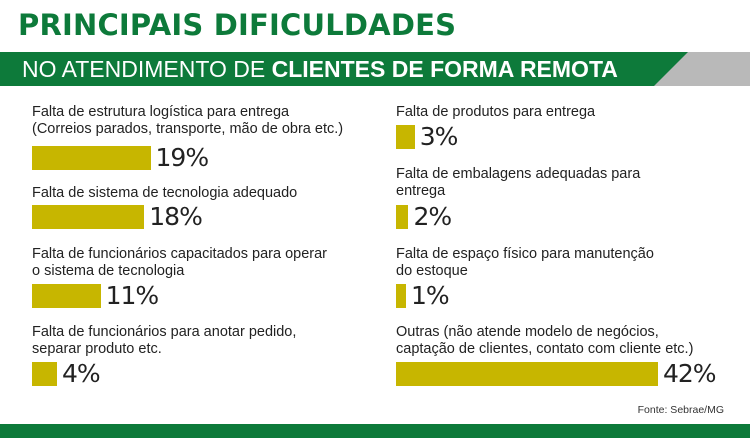 The width and height of the screenshot is (750, 438). I want to click on bar-label: separar produto etc., so click(97, 349).